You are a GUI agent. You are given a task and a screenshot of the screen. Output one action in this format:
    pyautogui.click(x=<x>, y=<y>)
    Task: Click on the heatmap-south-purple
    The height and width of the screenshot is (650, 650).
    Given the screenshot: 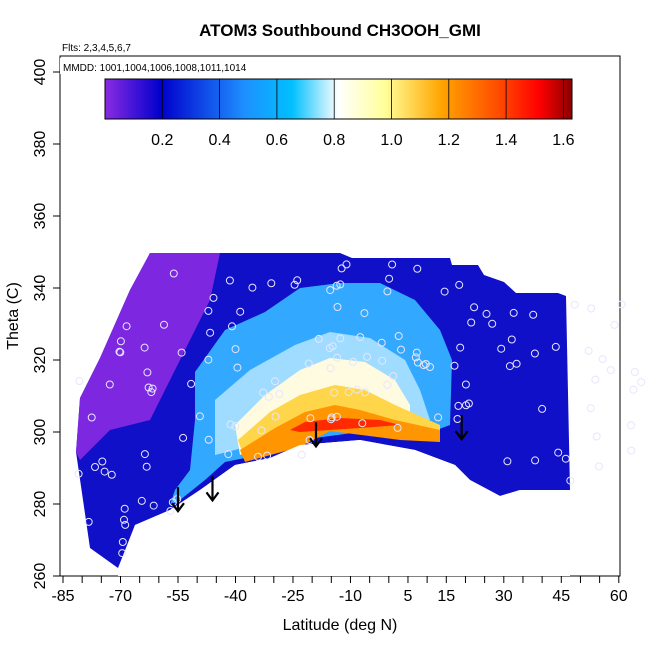 What is the action you would take?
    pyautogui.click(x=148, y=356)
    